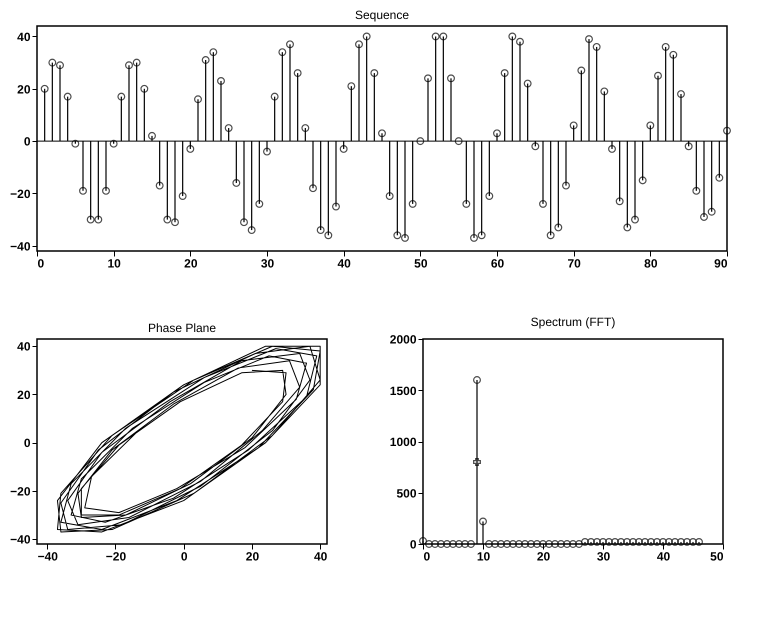 This screenshot has width=767, height=622. Describe the element at coordinates (573, 322) in the screenshot. I see `chart-title: Spectrum (FFT)` at that location.